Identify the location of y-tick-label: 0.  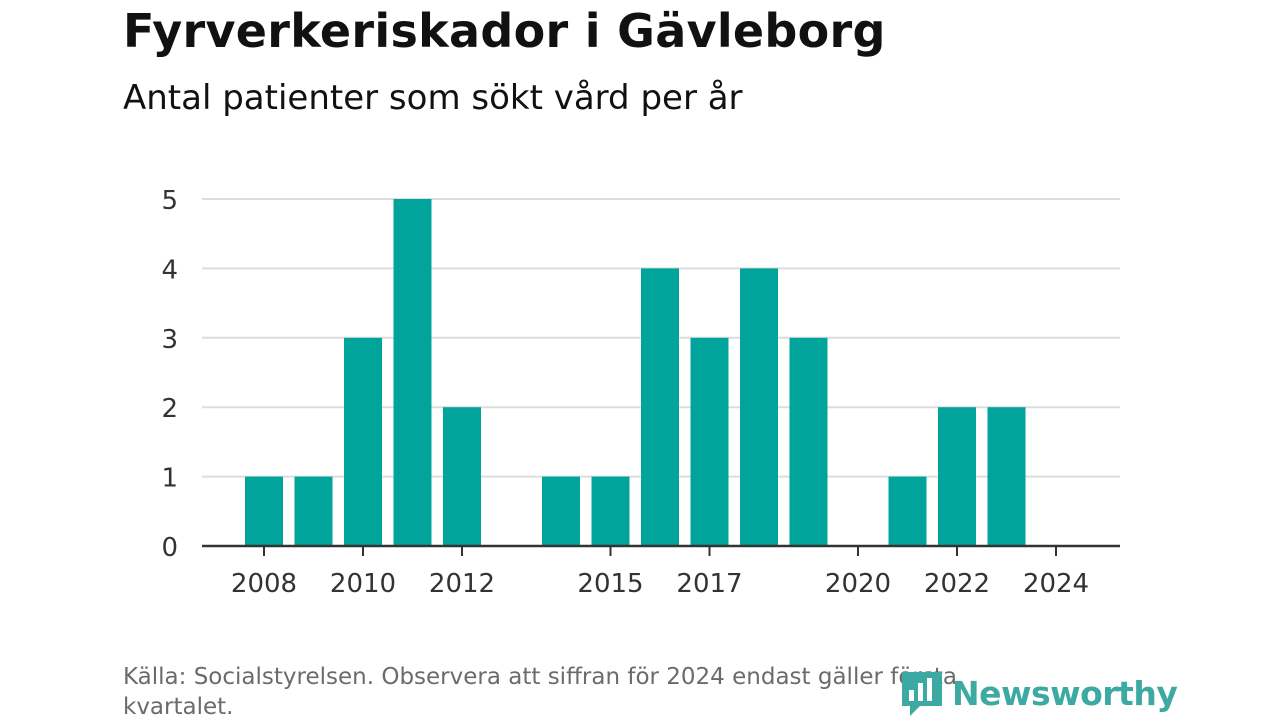
(169, 548).